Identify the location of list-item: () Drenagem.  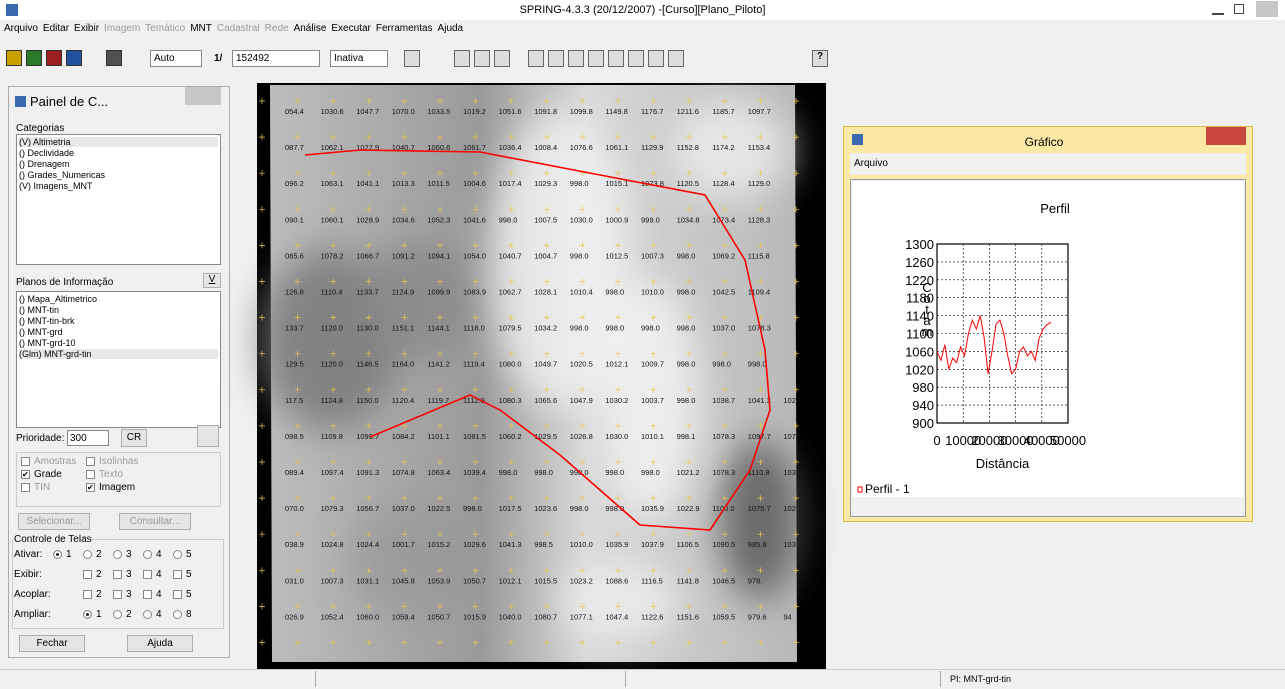
(44, 164).